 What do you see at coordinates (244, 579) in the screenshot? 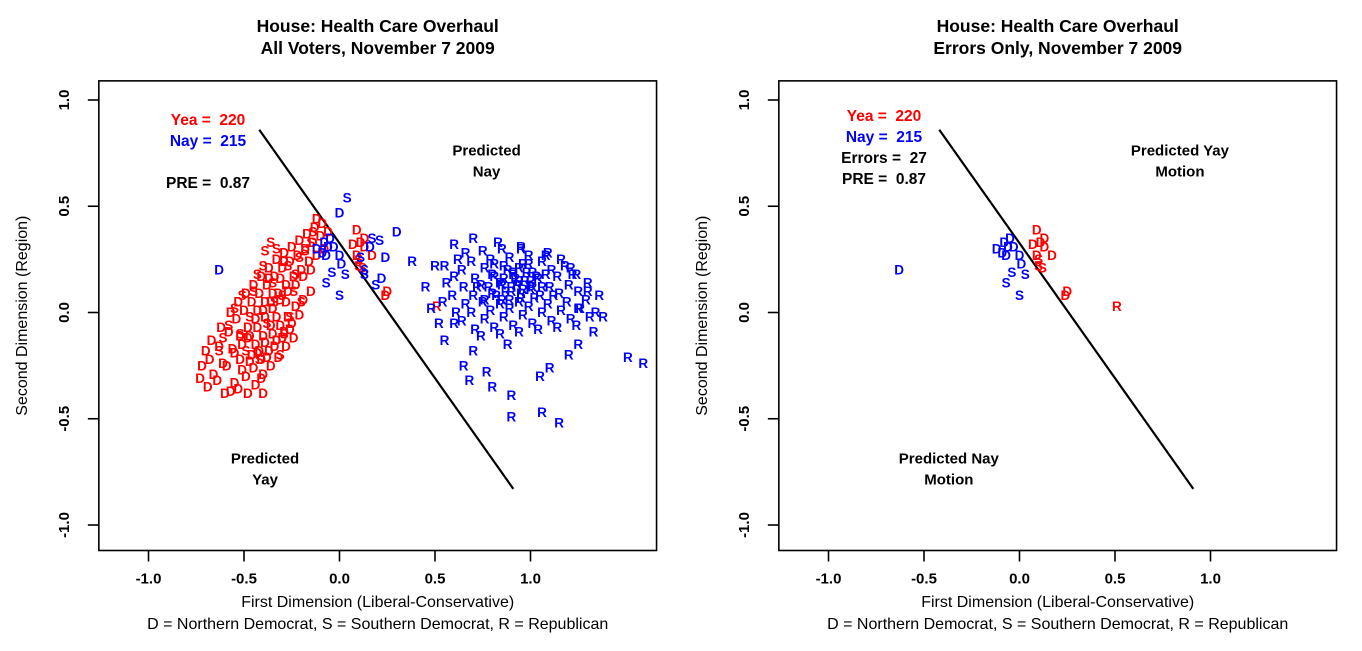
I see `x-tick-label: -0.5` at bounding box center [244, 579].